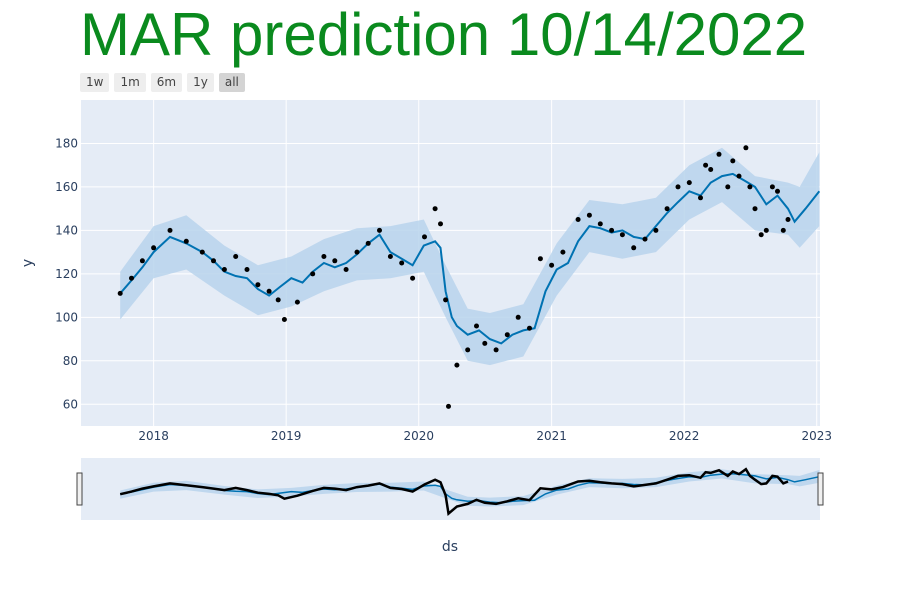 The height and width of the screenshot is (600, 900). I want to click on range-button-1w: 1w, so click(95, 82).